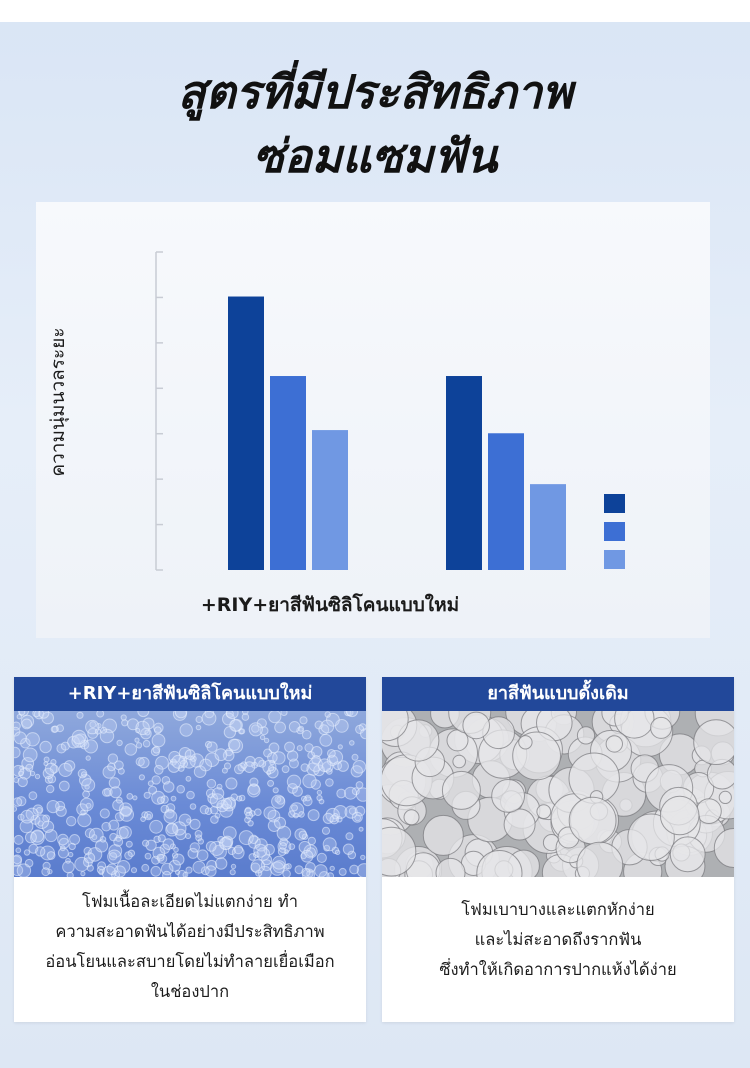 The height and width of the screenshot is (1068, 750). I want to click on headline-line-1: สูตรที่มีประสิทธิภาพ, so click(375, 92).